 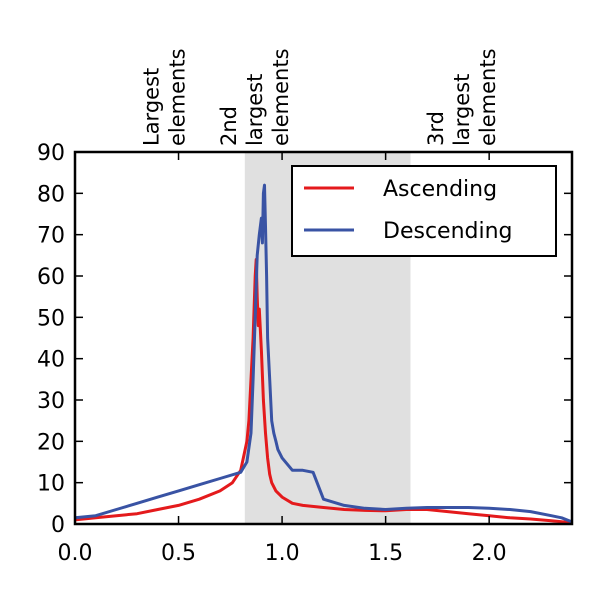 What do you see at coordinates (51, 153) in the screenshot?
I see `y-tick-label: 90` at bounding box center [51, 153].